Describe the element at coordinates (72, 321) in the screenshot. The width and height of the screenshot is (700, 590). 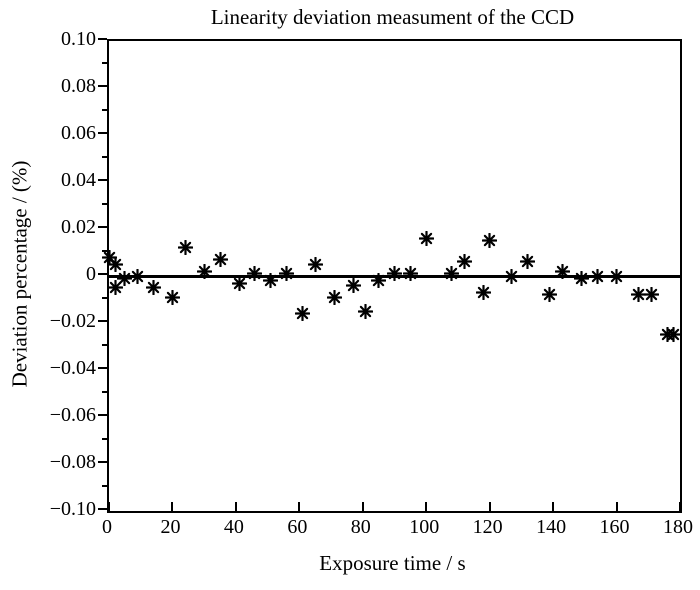
I see `y-tick-label: −0.02` at that location.